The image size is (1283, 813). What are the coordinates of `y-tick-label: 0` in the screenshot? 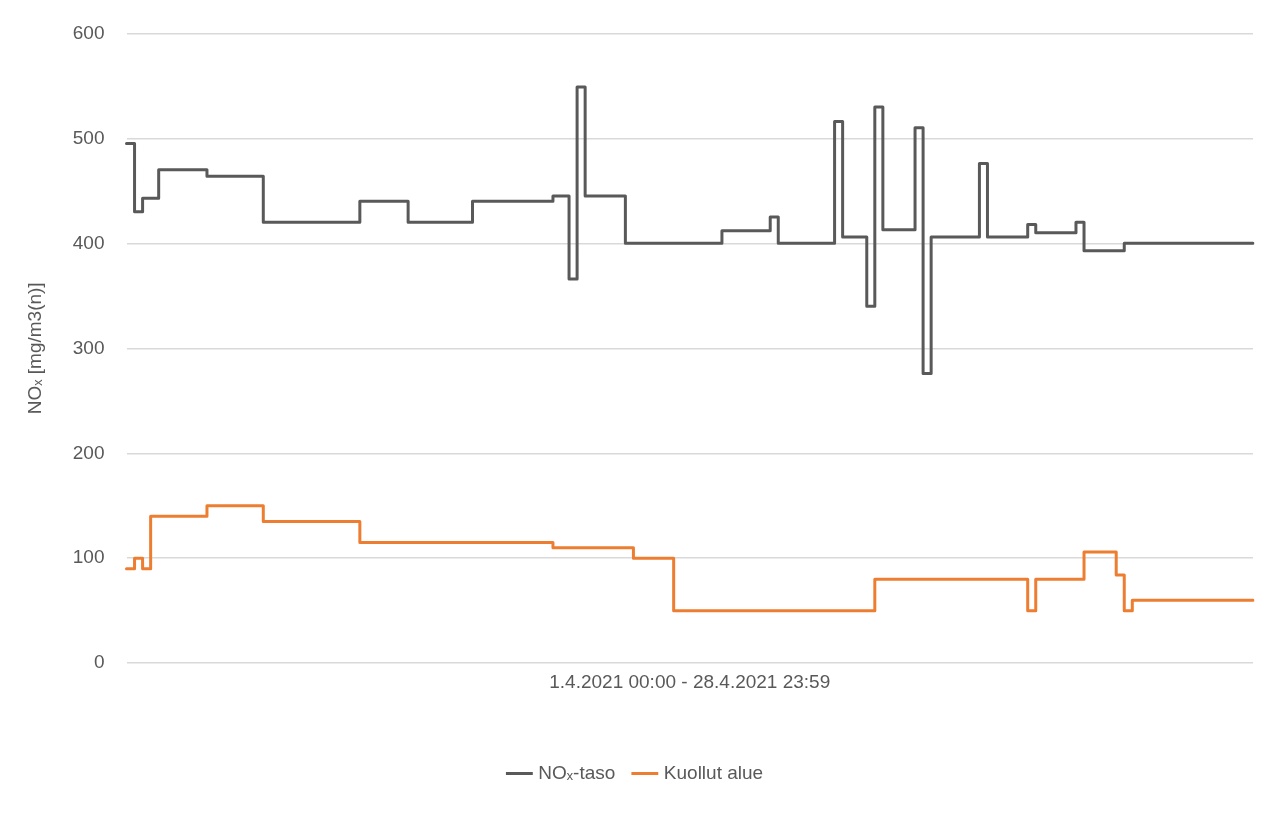 It's located at (99, 662).